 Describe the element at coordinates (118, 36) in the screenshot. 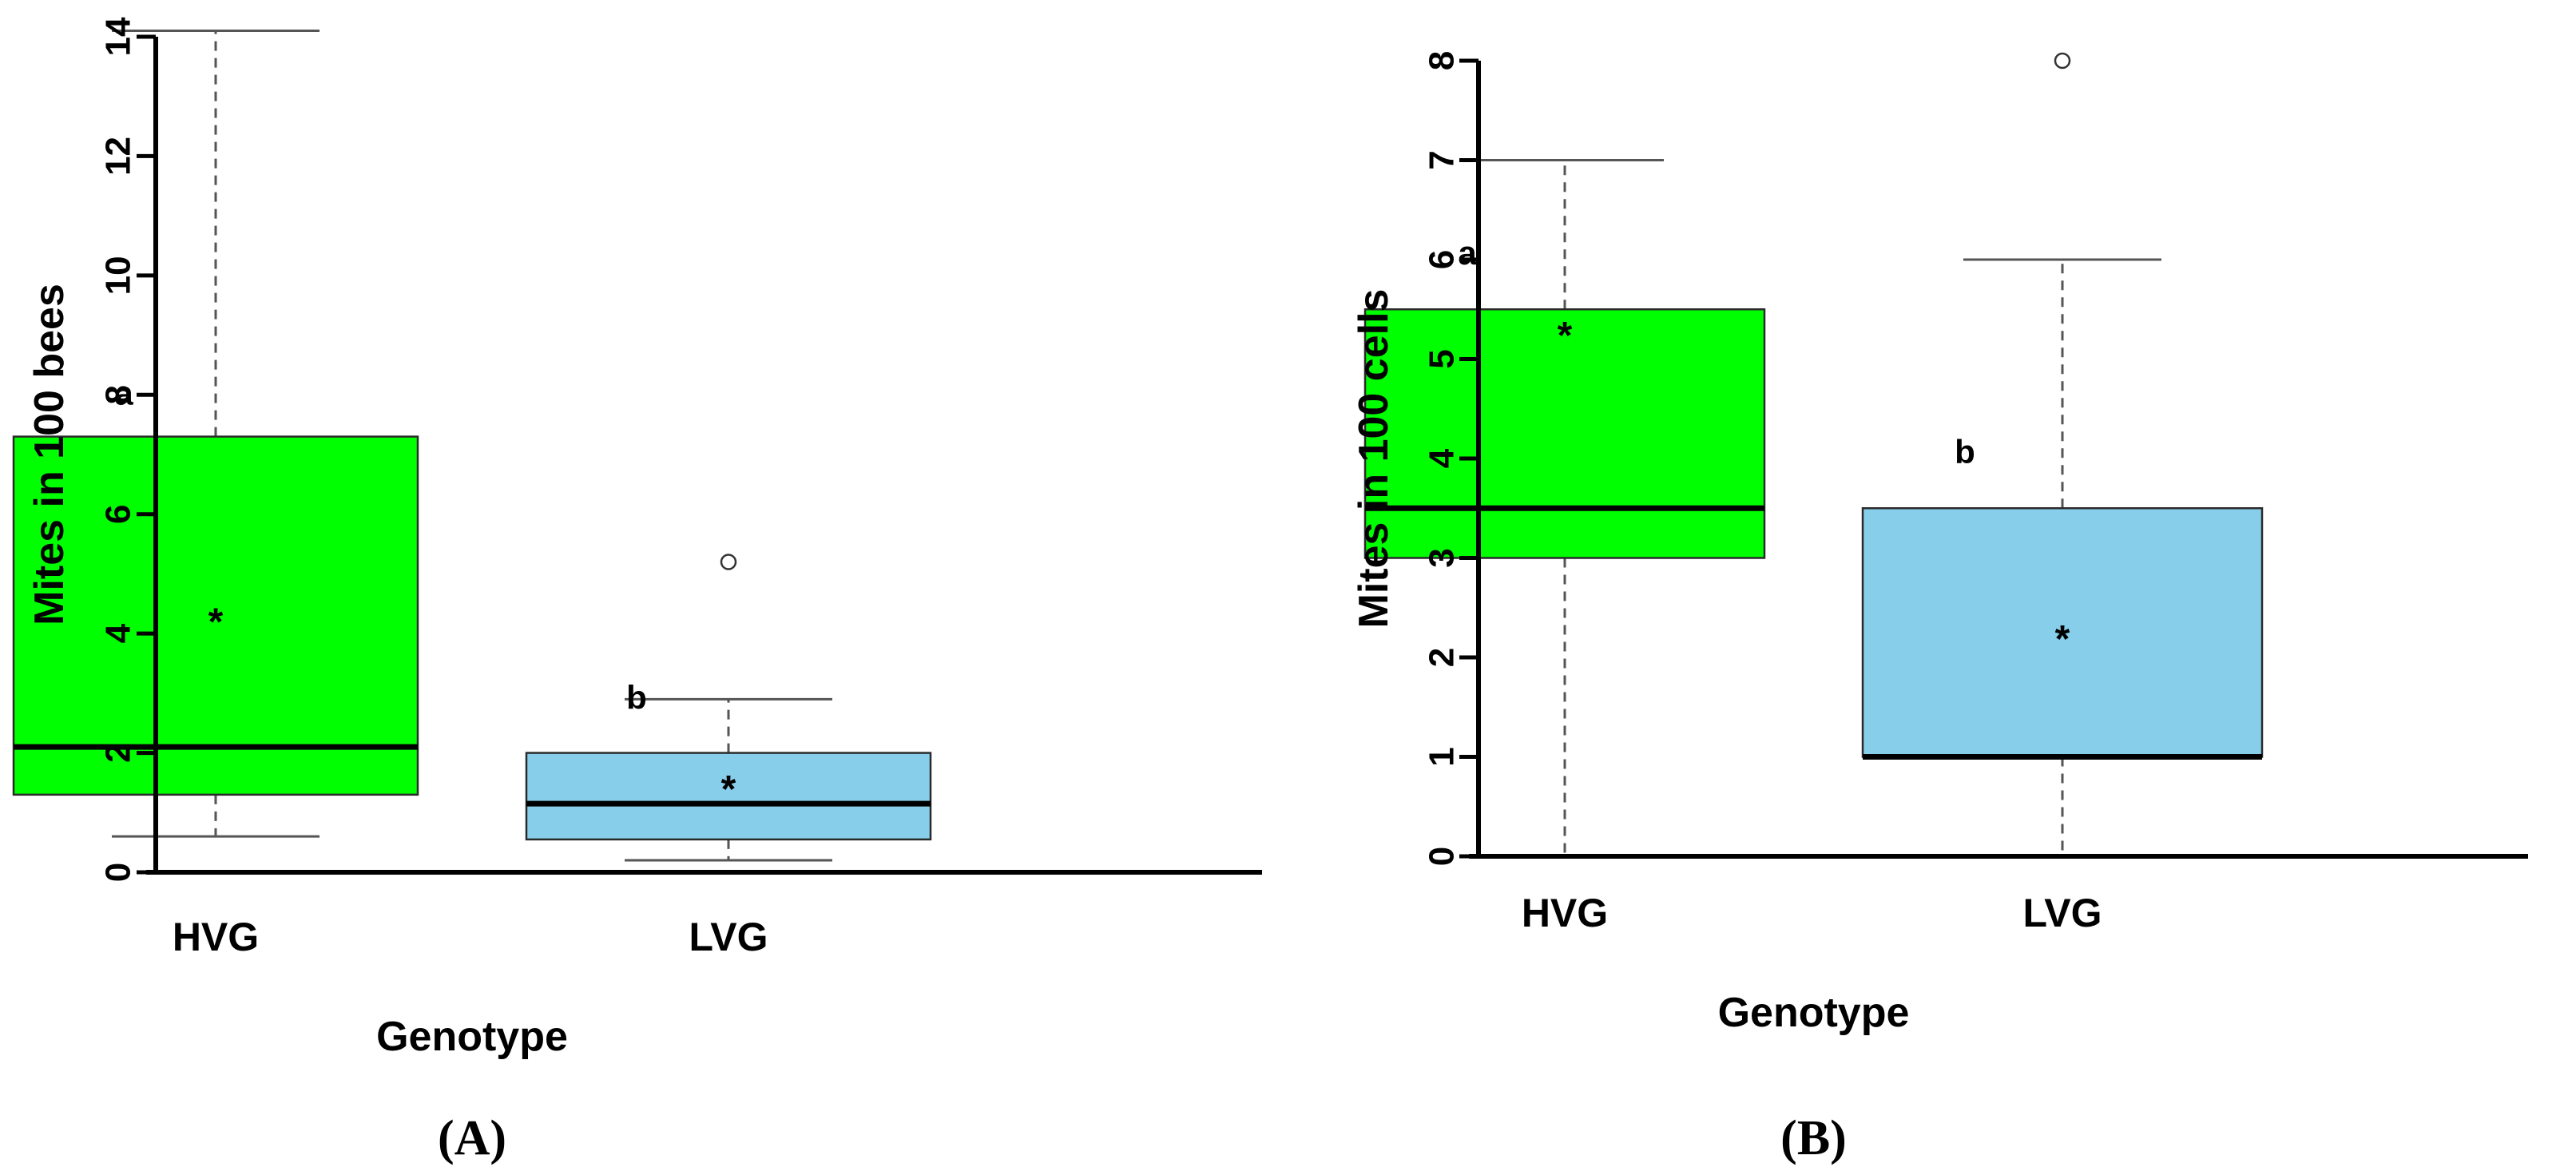

I see `y-tick-label-14: 14` at that location.